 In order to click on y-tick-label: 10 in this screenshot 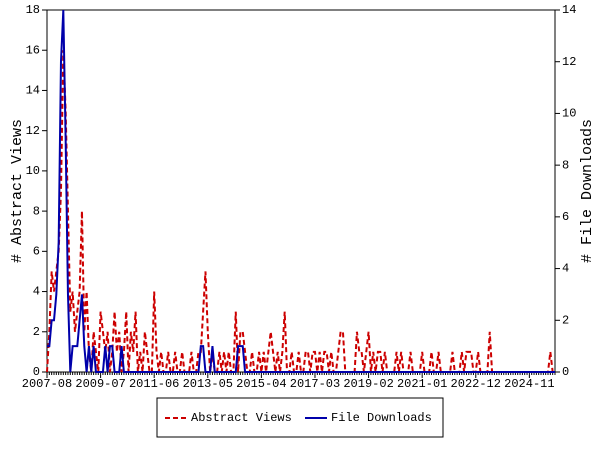, I will do `click(33, 171)`.